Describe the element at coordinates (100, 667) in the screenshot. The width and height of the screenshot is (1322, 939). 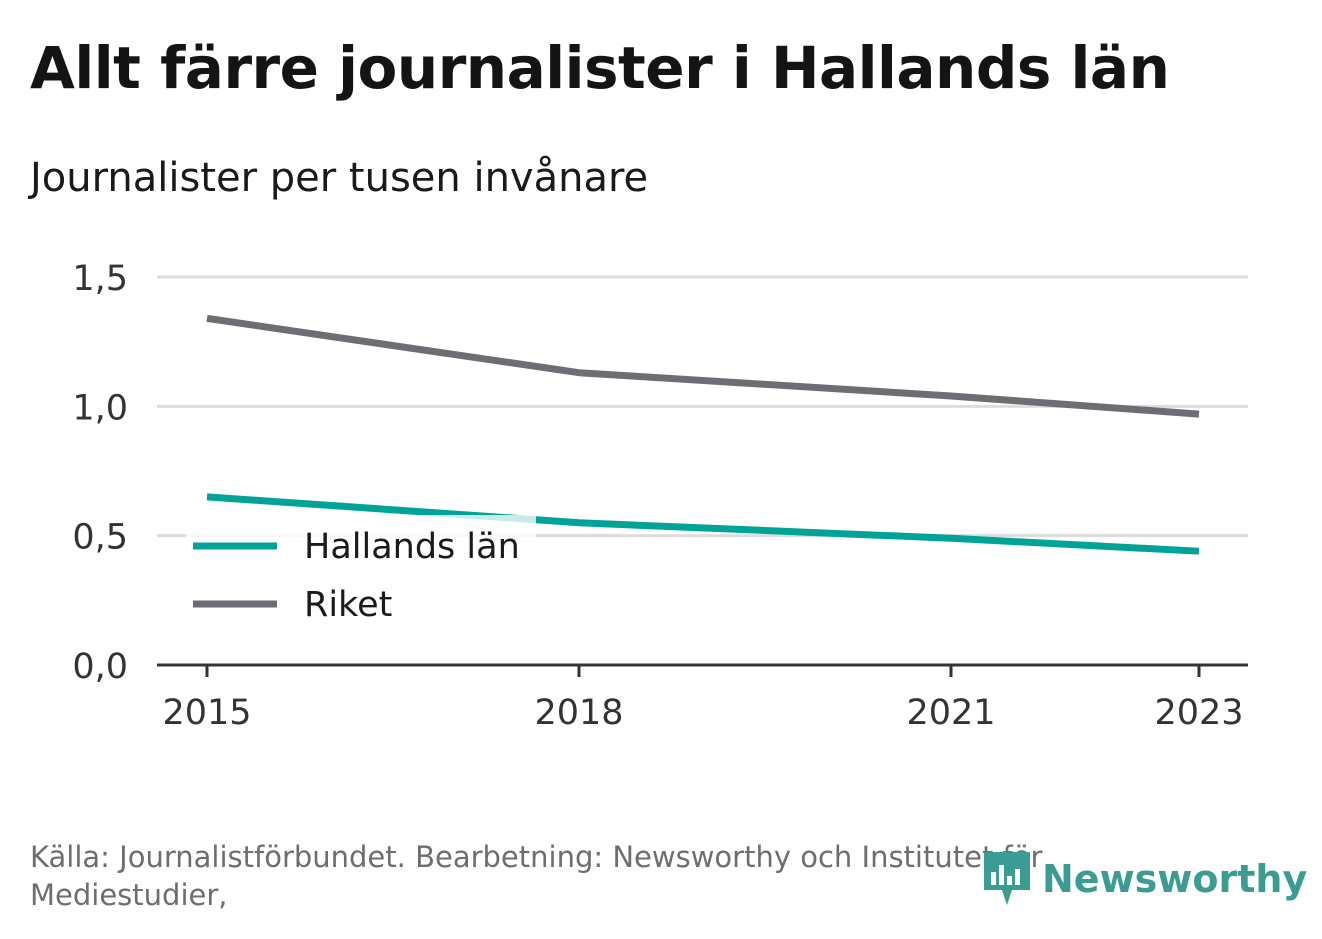
I see `y-tick-label: 0,0` at that location.